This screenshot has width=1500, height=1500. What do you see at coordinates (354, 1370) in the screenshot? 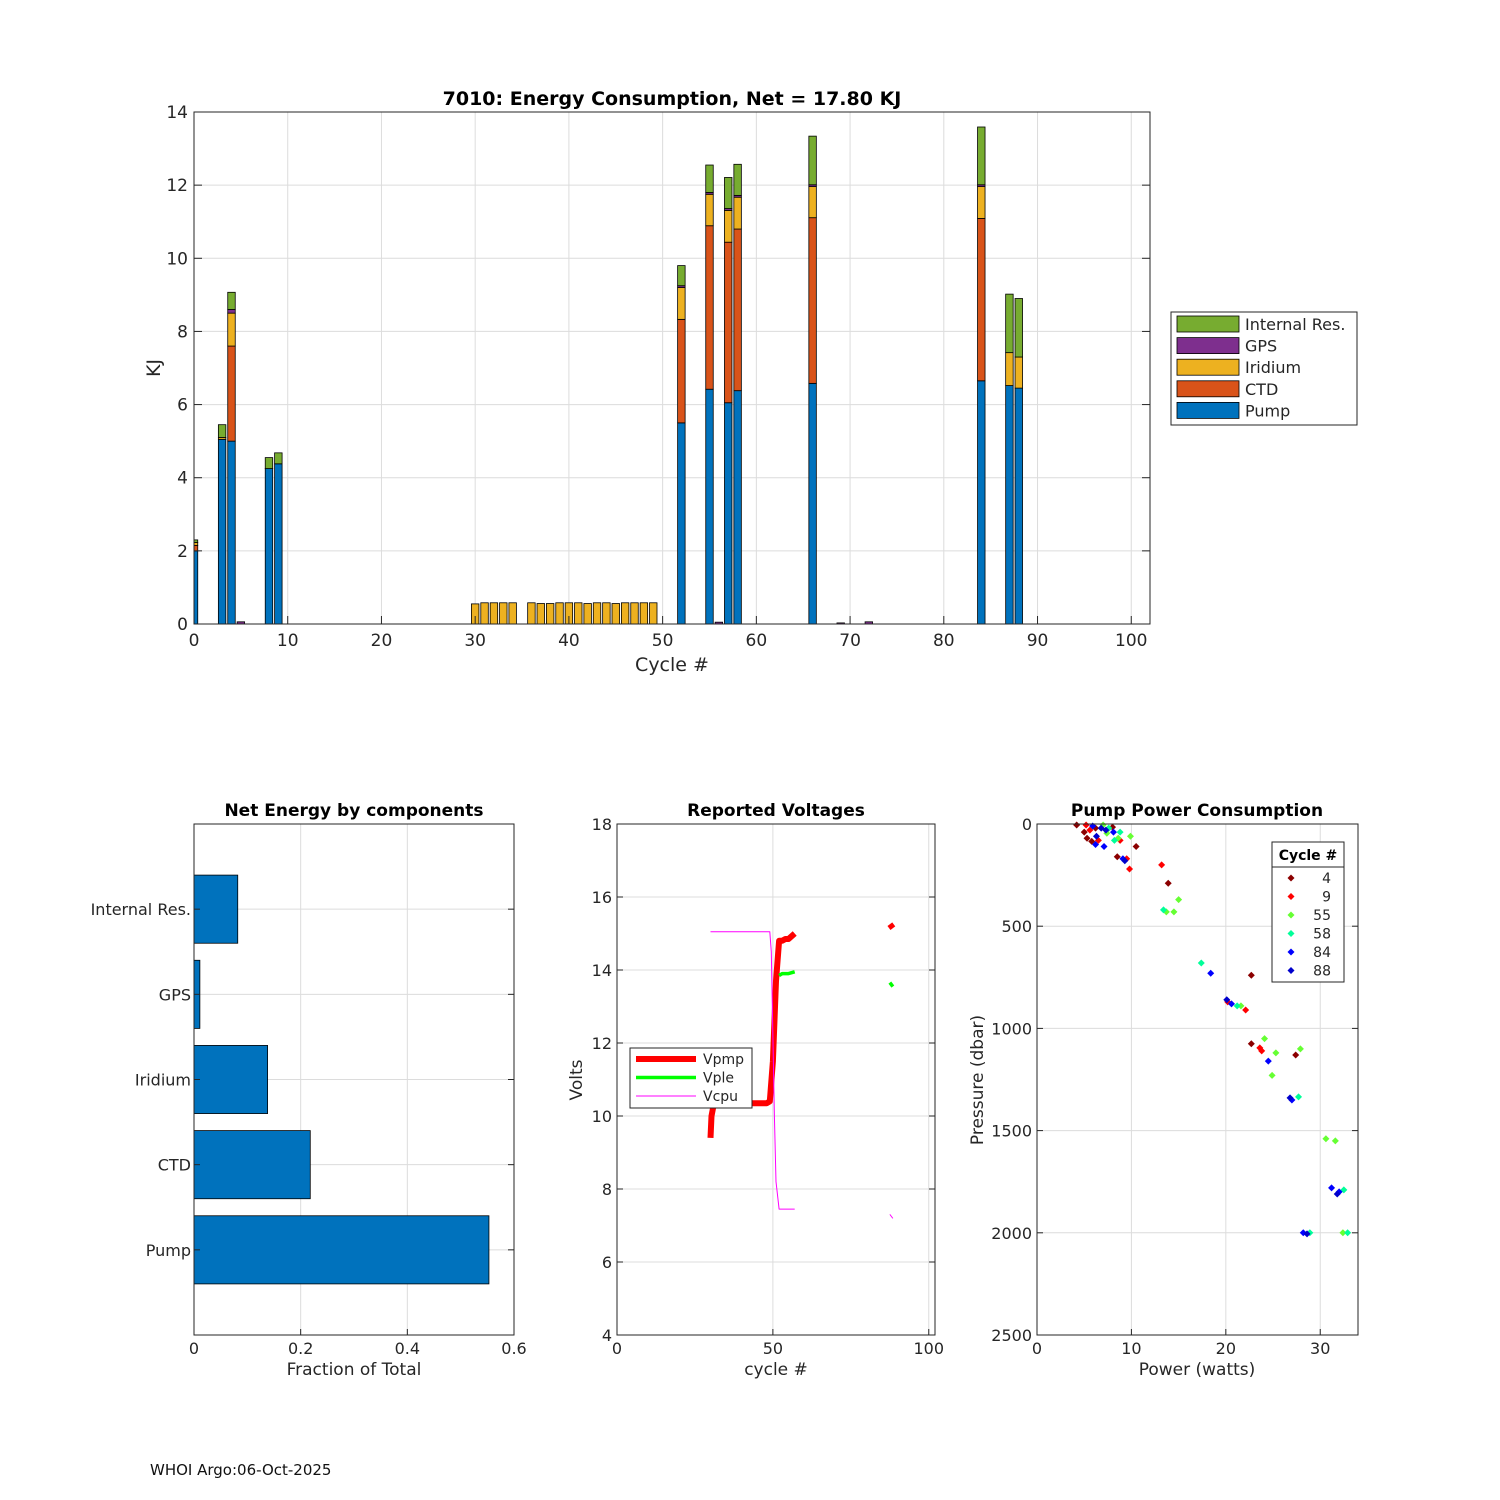
I see `frac-xlabel: Fraction of Total` at bounding box center [354, 1370].